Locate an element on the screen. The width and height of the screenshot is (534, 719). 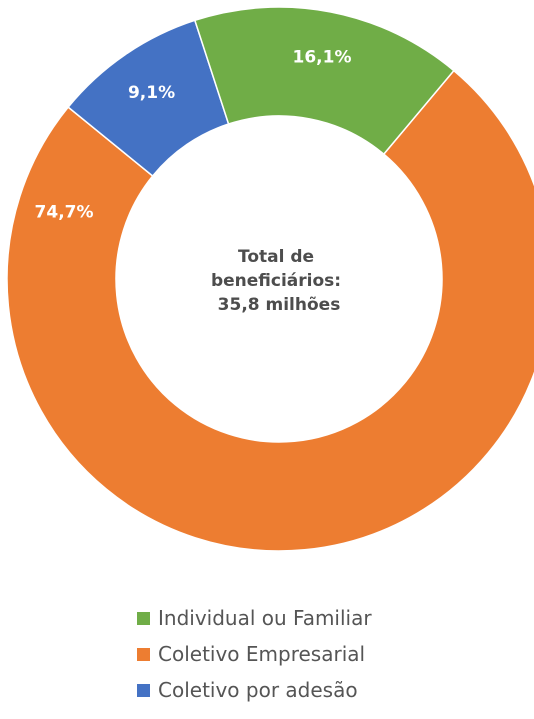
center-text-line-2: beneficiários: is located at coordinates (276, 281).